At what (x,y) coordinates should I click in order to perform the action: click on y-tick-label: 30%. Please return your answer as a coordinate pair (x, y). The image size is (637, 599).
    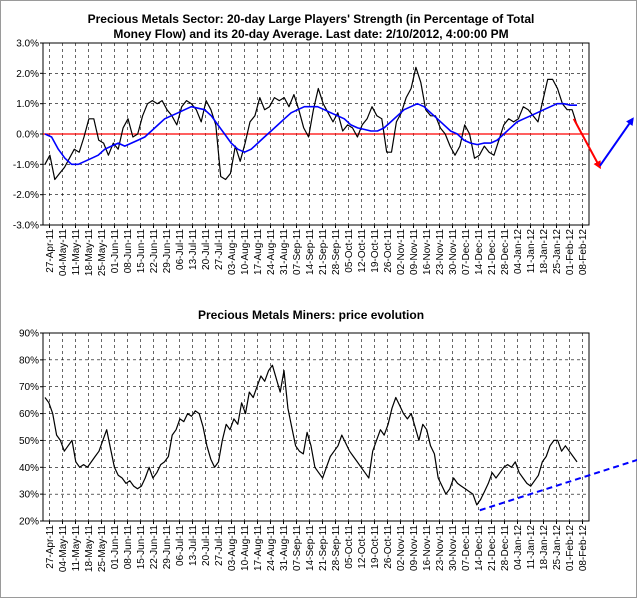
    Looking at the image, I should click on (29, 495).